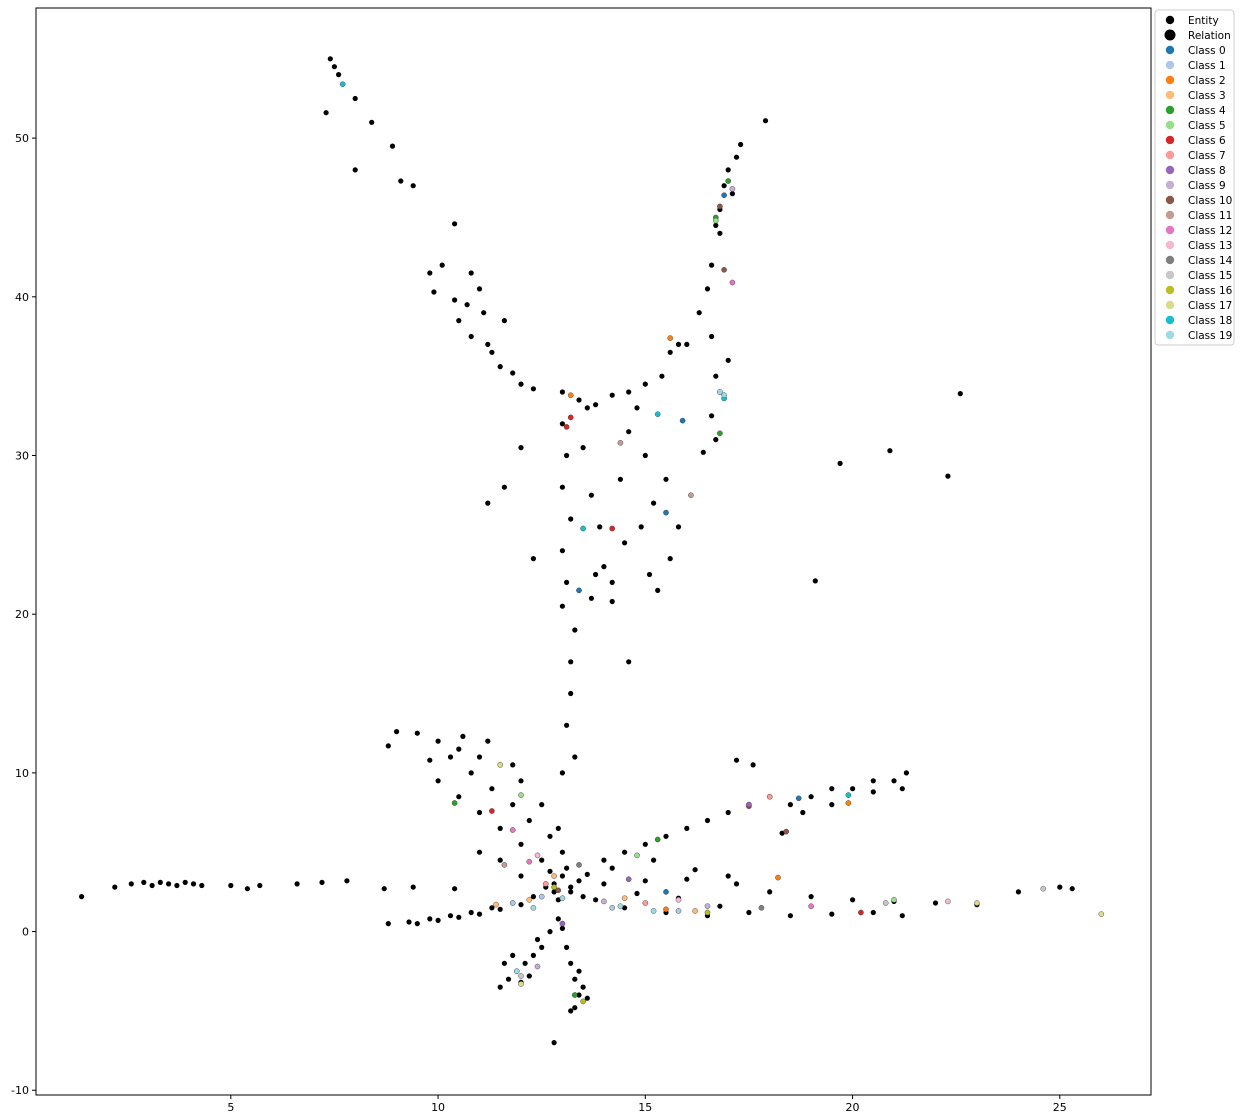 This screenshot has width=1241, height=1118. I want to click on class-6-point, so click(861, 912).